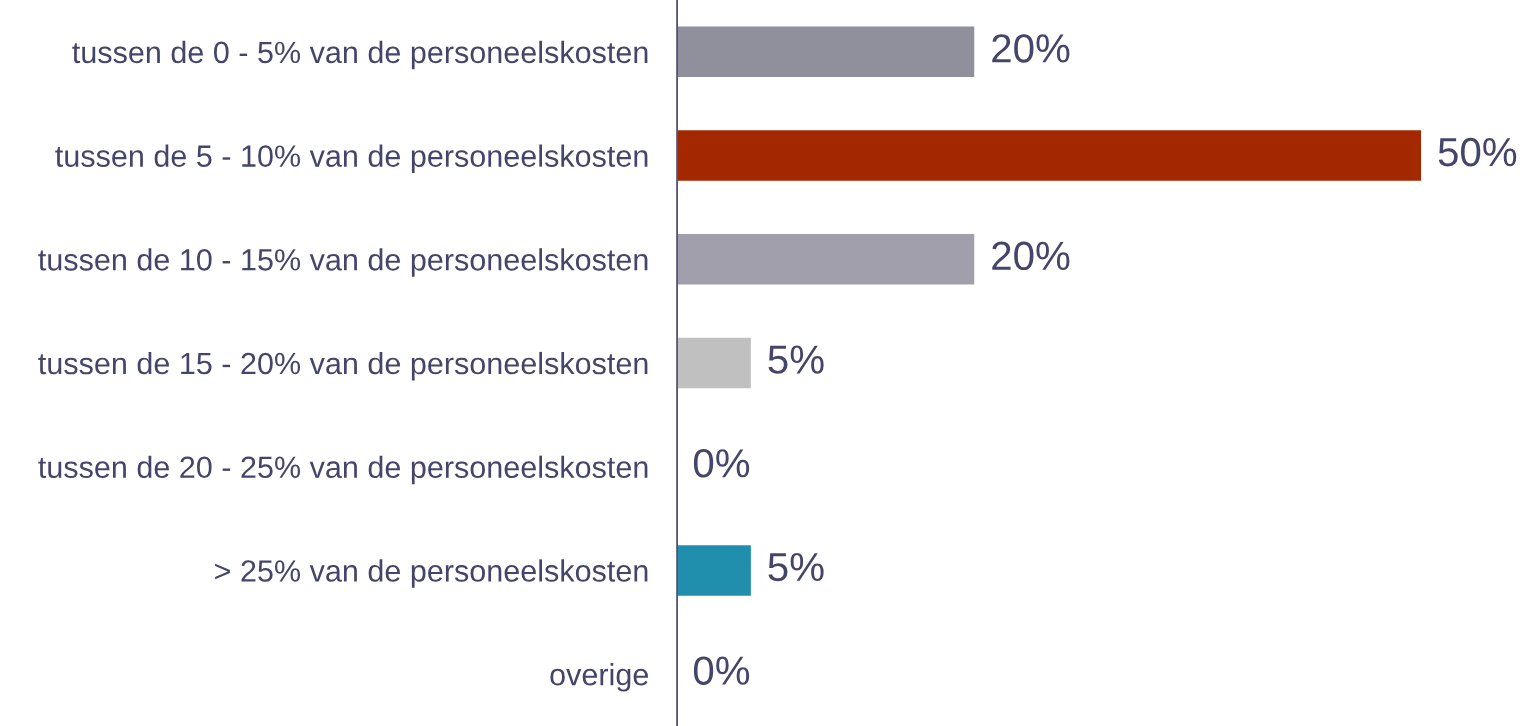 This screenshot has width=1526, height=726. What do you see at coordinates (599, 677) in the screenshot?
I see `y-tick-label: overige` at bounding box center [599, 677].